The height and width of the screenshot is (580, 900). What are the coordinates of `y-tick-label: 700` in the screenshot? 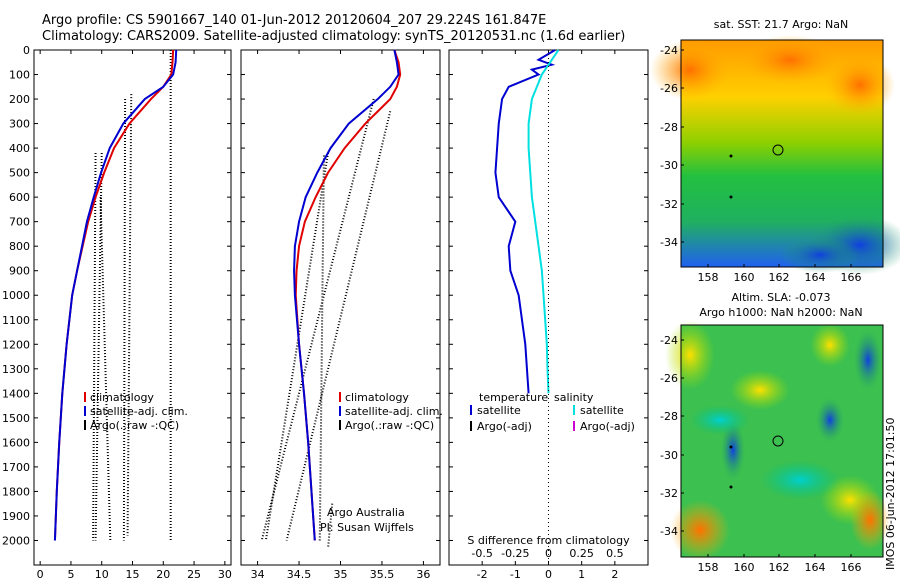 It's located at (19, 222).